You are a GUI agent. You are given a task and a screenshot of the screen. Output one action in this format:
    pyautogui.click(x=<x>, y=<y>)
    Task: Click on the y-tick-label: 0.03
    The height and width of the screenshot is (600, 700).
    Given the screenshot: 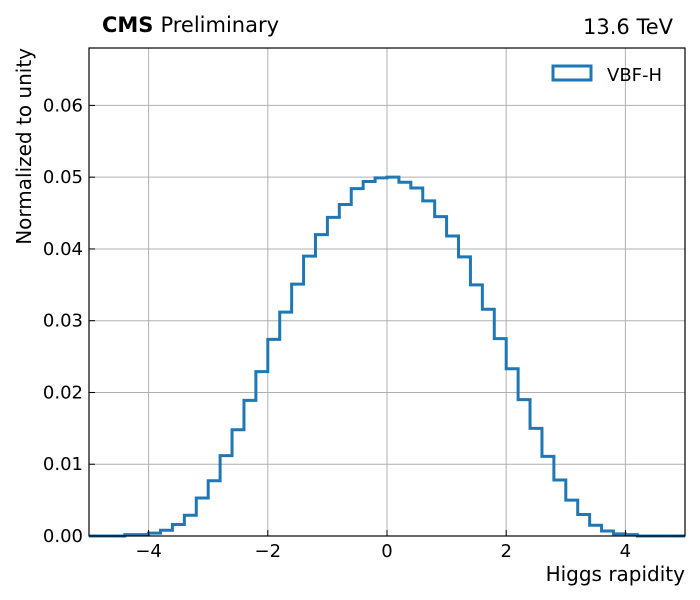 What is the action you would take?
    pyautogui.click(x=63, y=321)
    